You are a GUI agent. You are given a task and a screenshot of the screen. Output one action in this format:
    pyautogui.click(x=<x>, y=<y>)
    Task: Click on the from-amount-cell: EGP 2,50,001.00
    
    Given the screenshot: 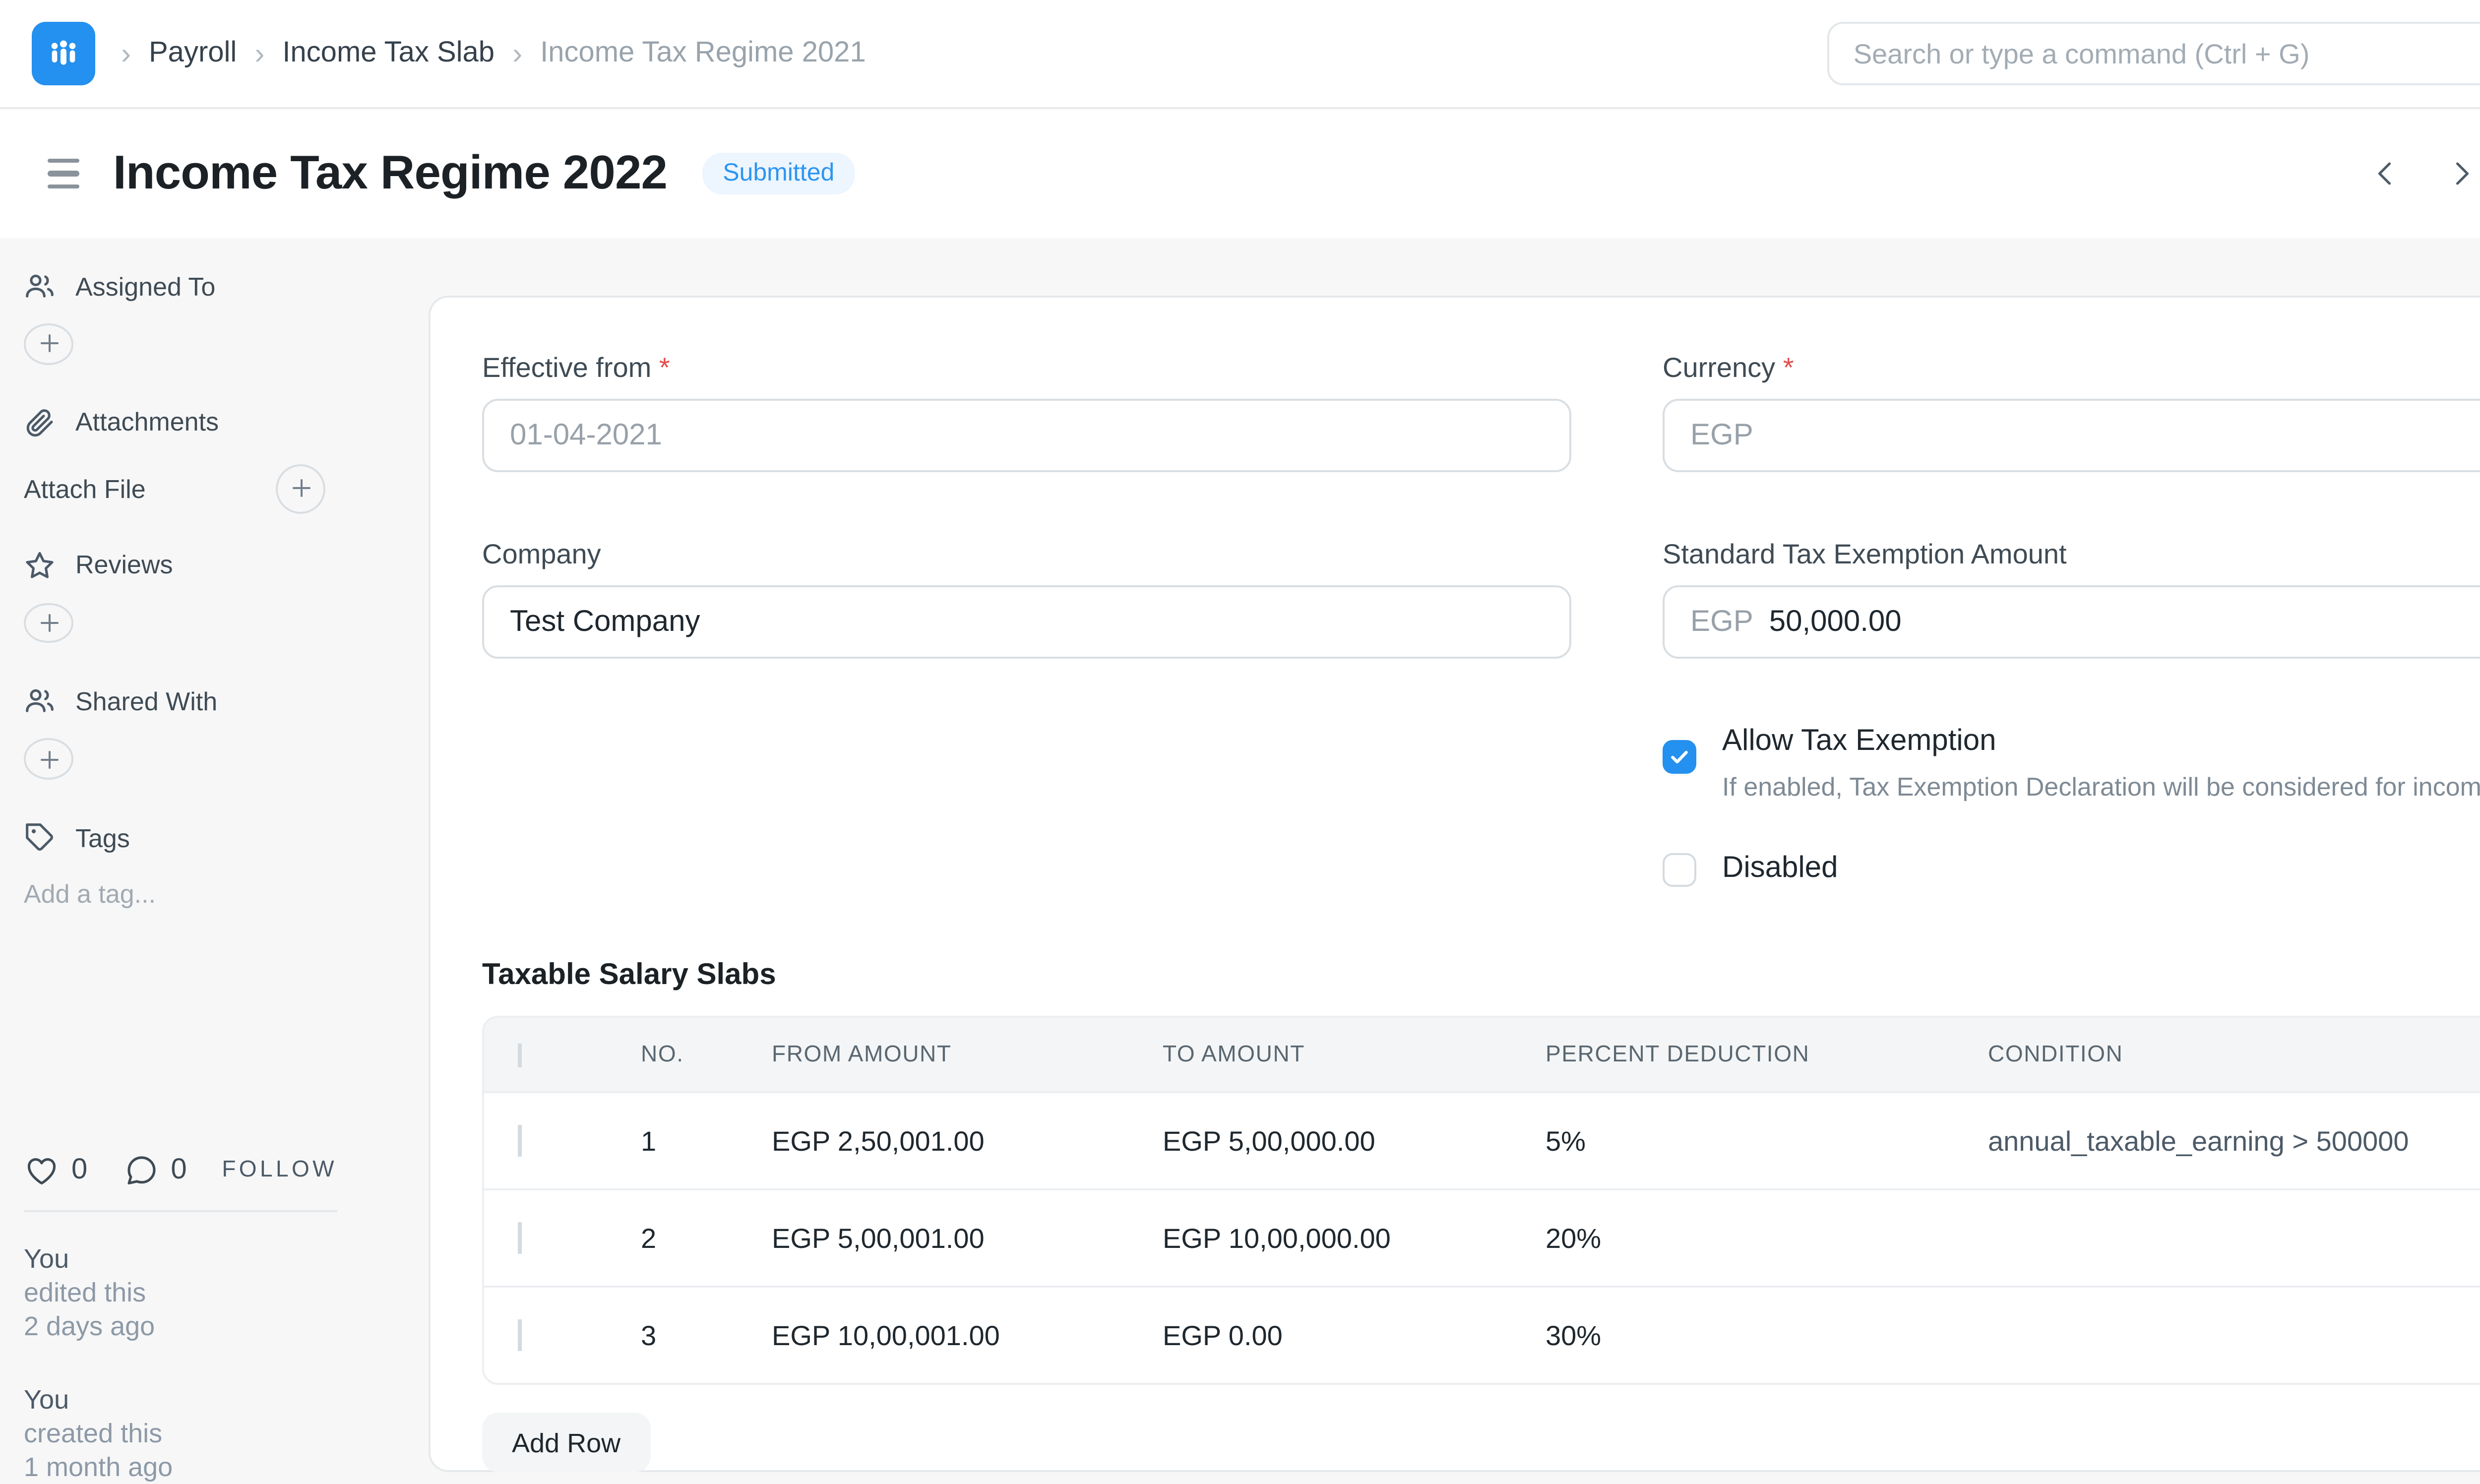 What is the action you would take?
    pyautogui.click(x=878, y=1141)
    